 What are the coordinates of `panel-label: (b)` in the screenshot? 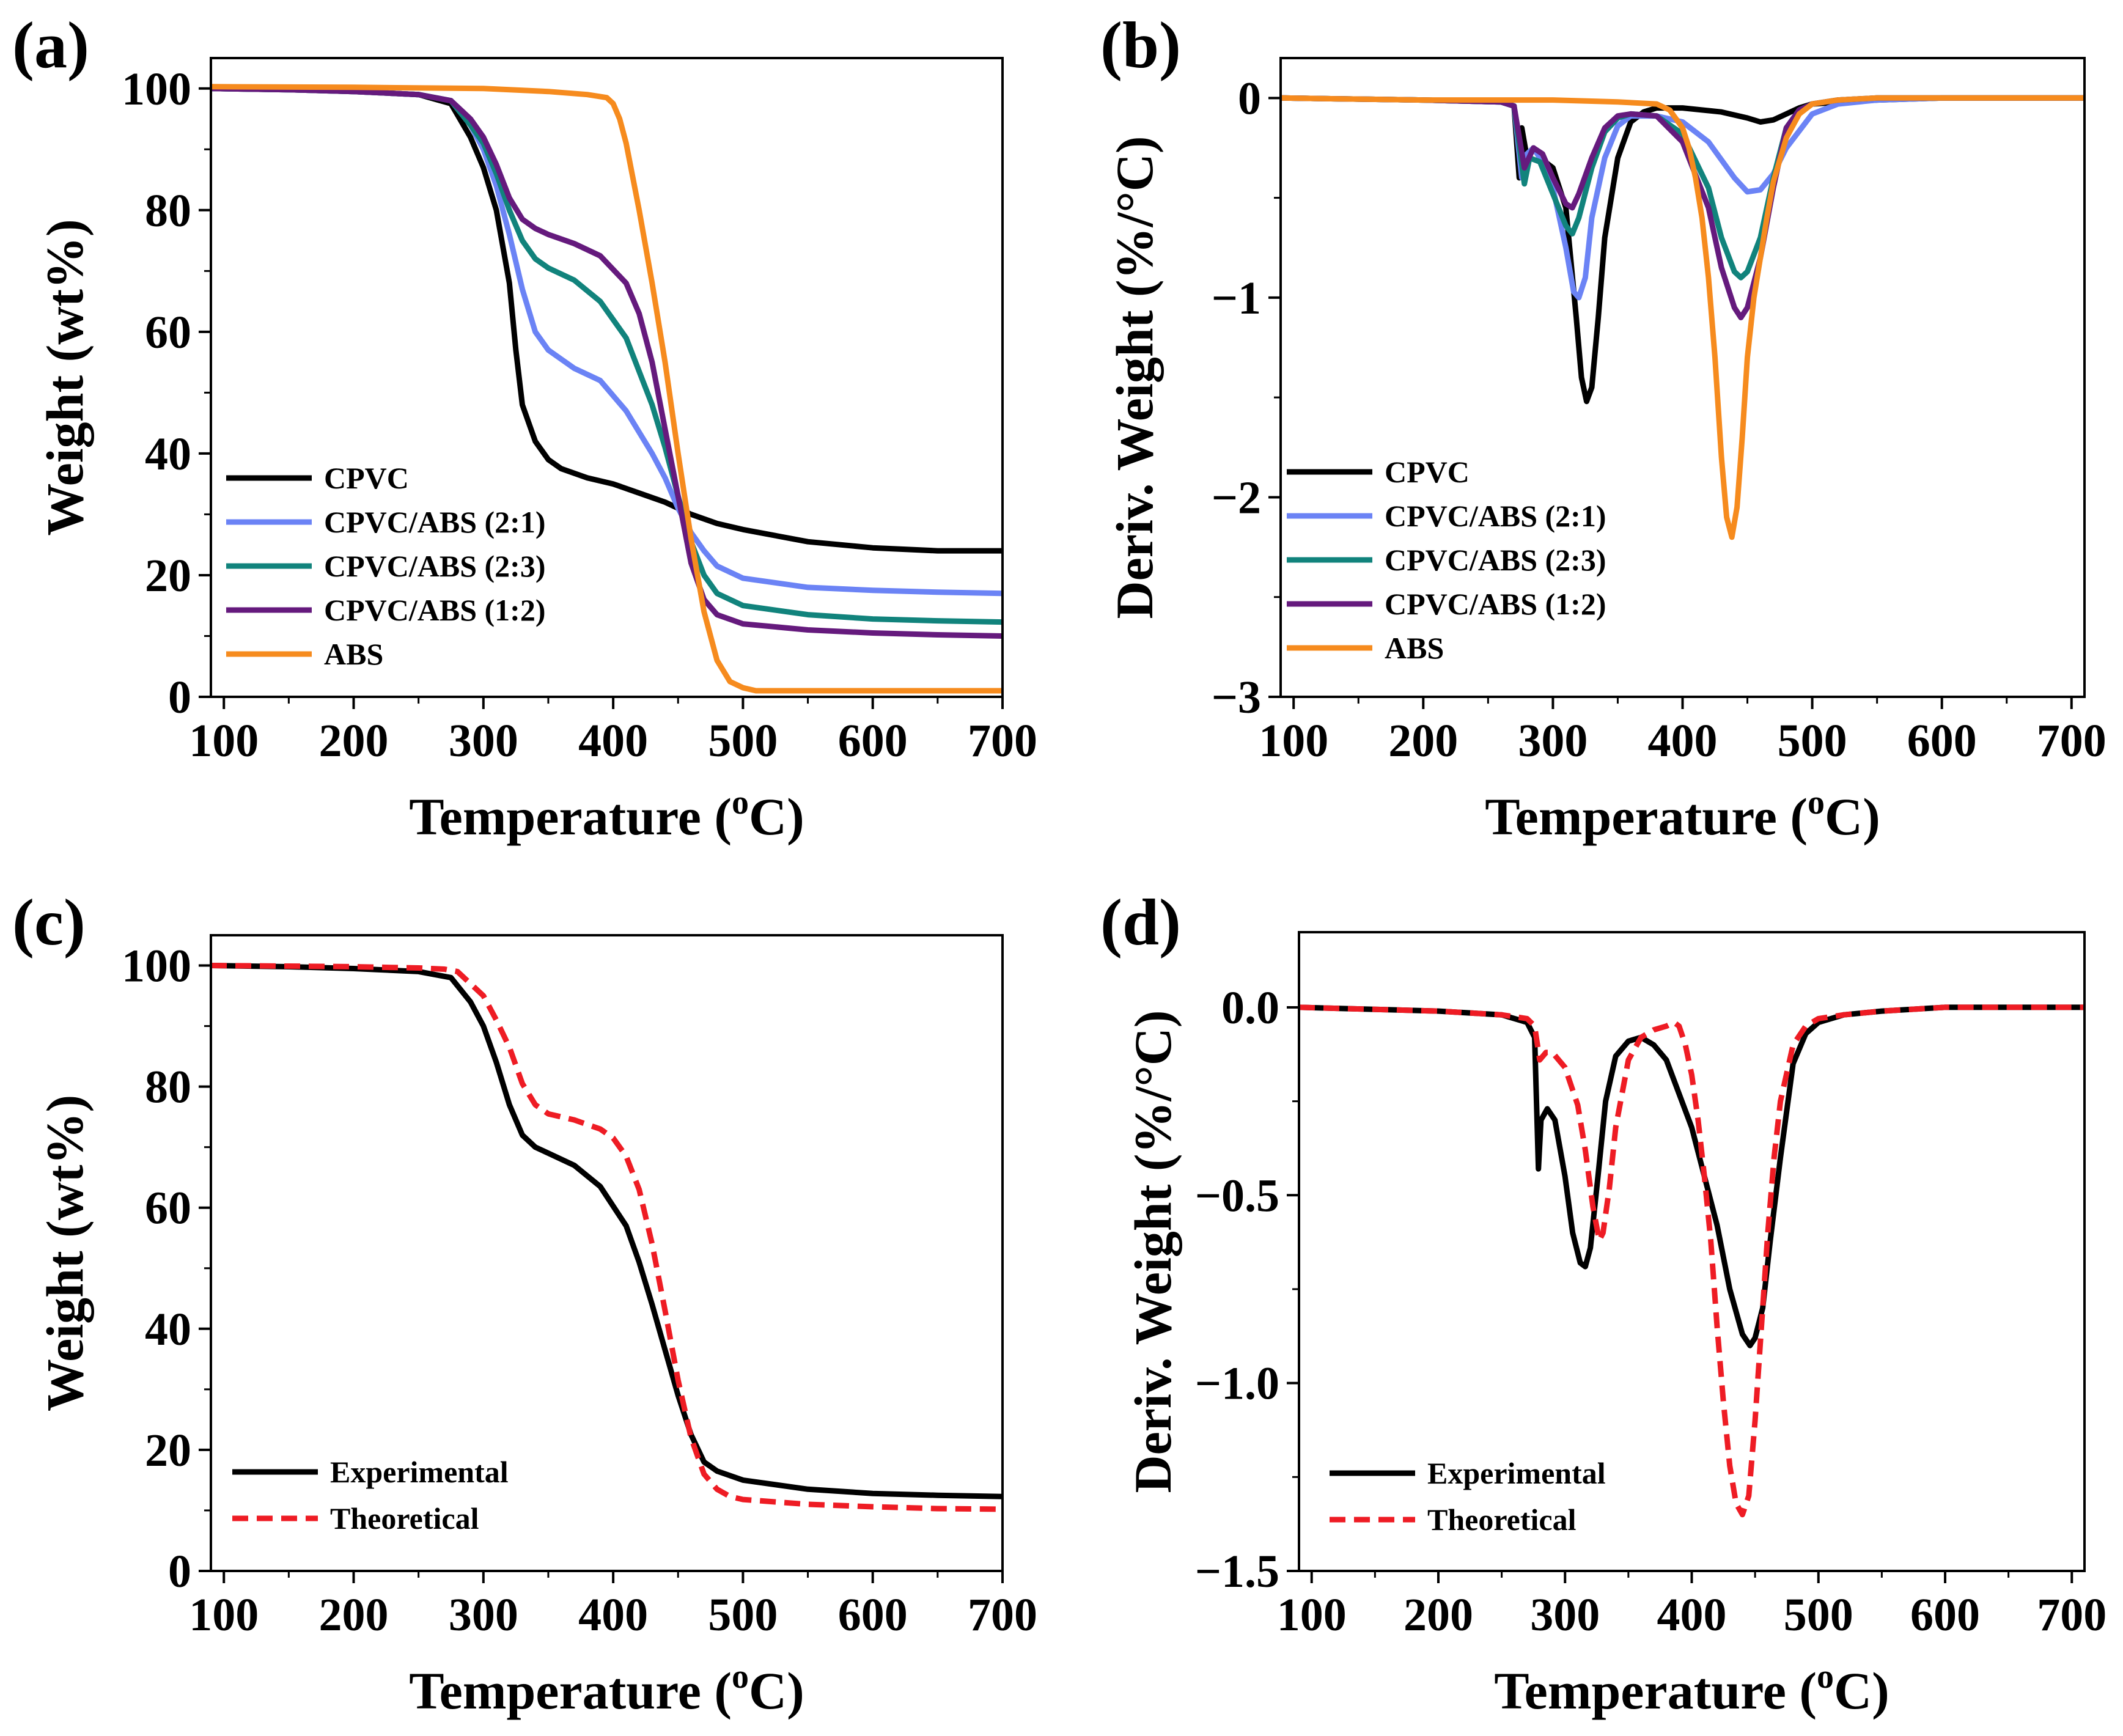 It's located at (1140, 45).